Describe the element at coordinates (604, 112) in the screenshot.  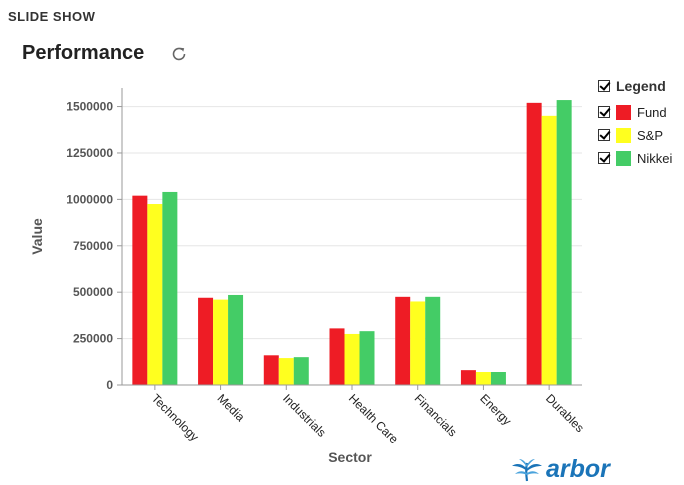
I see `fund-checkbox` at that location.